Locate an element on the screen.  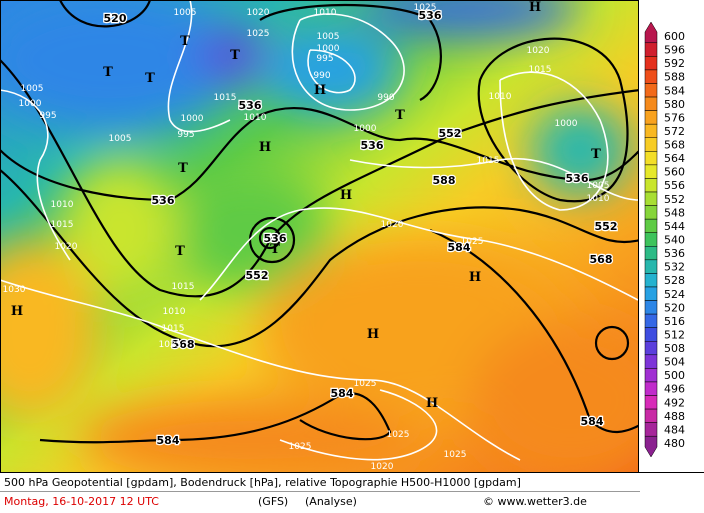
colorbar-label: 568 is located at coordinates (674, 145).